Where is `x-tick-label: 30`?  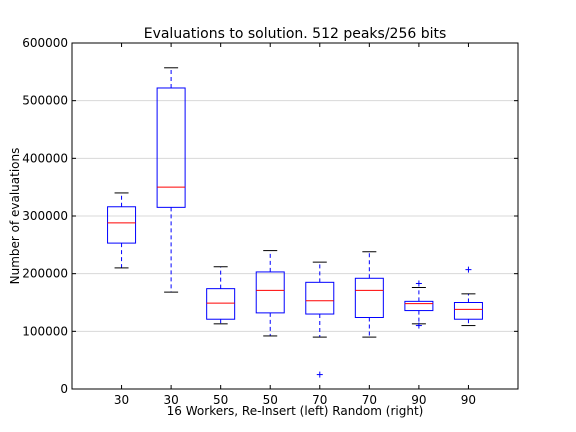 x-tick-label: 30 is located at coordinates (121, 400).